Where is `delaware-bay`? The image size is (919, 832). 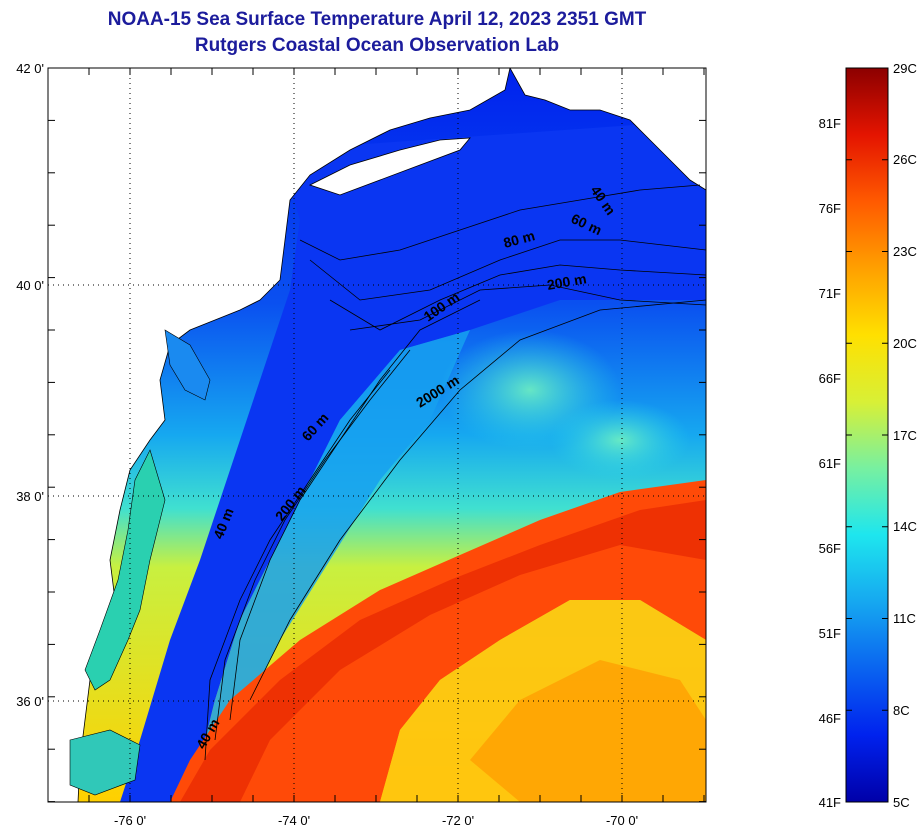
delaware-bay is located at coordinates (187, 365).